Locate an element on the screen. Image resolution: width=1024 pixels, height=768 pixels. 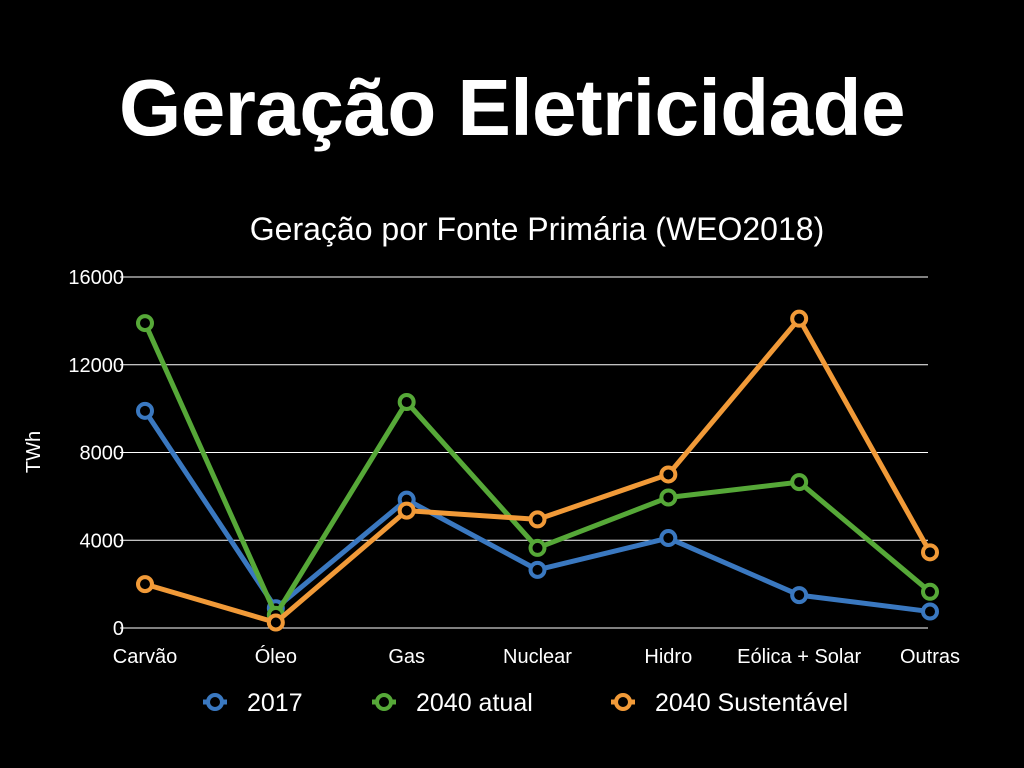
legend-label: 2017 is located at coordinates (275, 703).